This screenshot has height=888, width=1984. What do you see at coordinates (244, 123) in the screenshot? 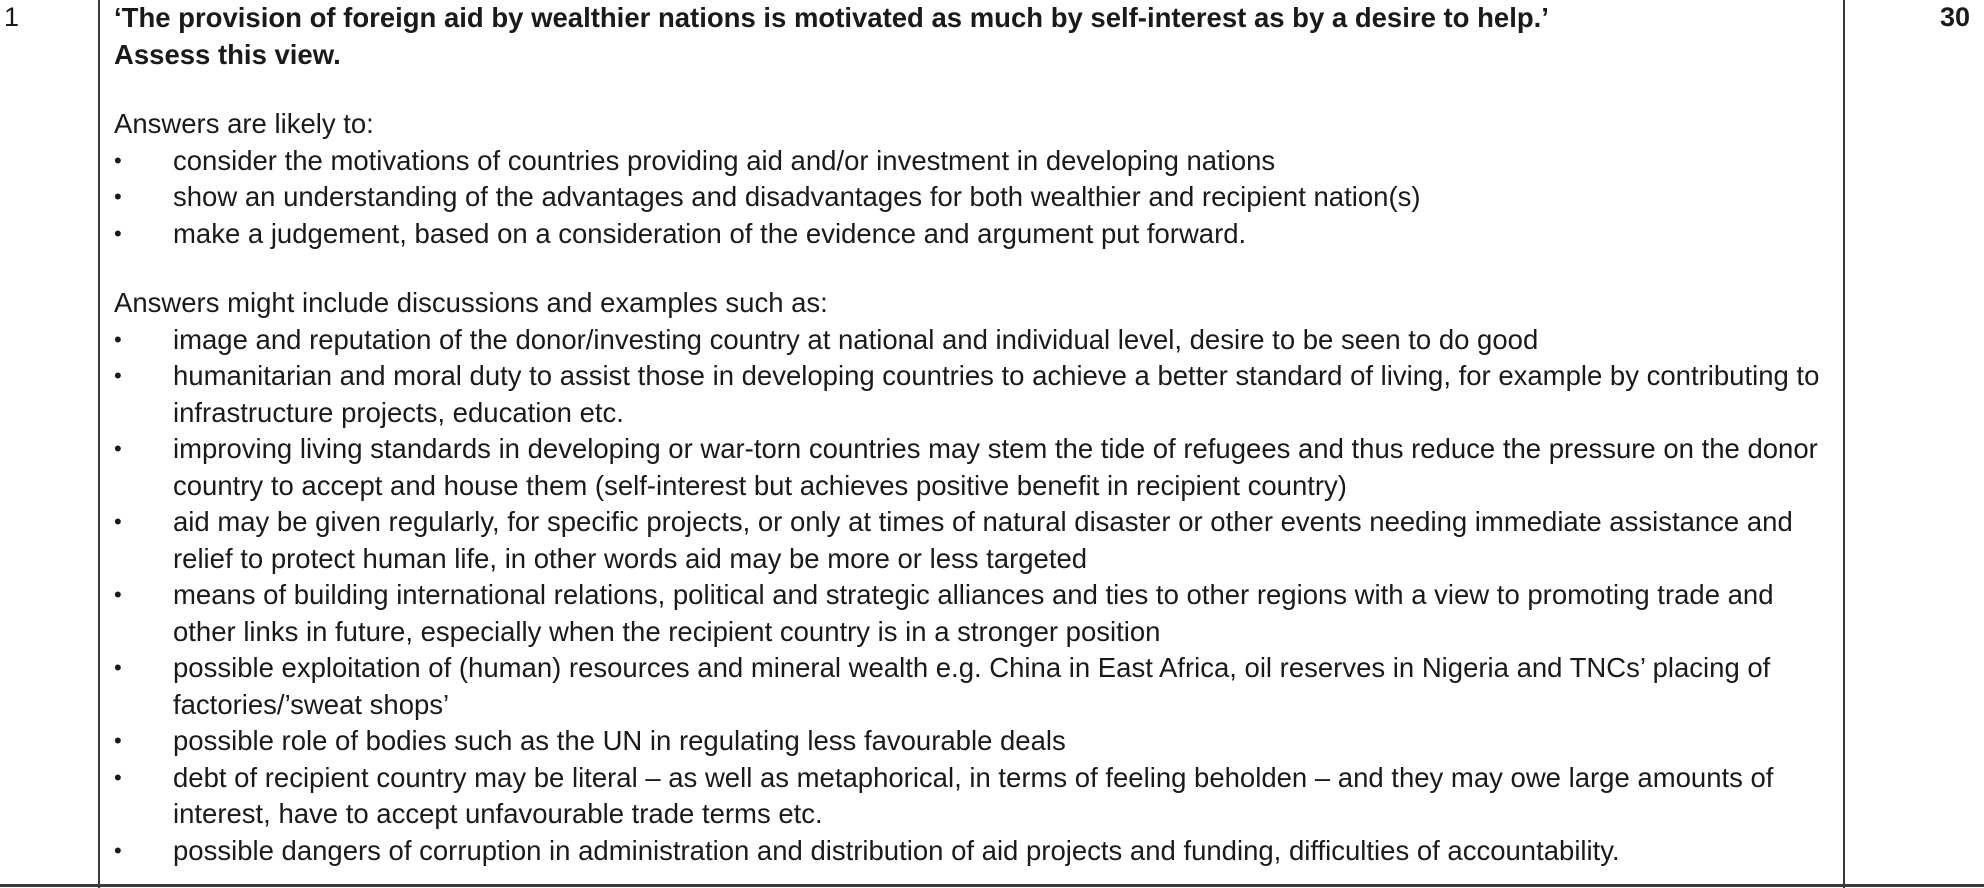
I see `likely-lead: Answers are likely to:` at bounding box center [244, 123].